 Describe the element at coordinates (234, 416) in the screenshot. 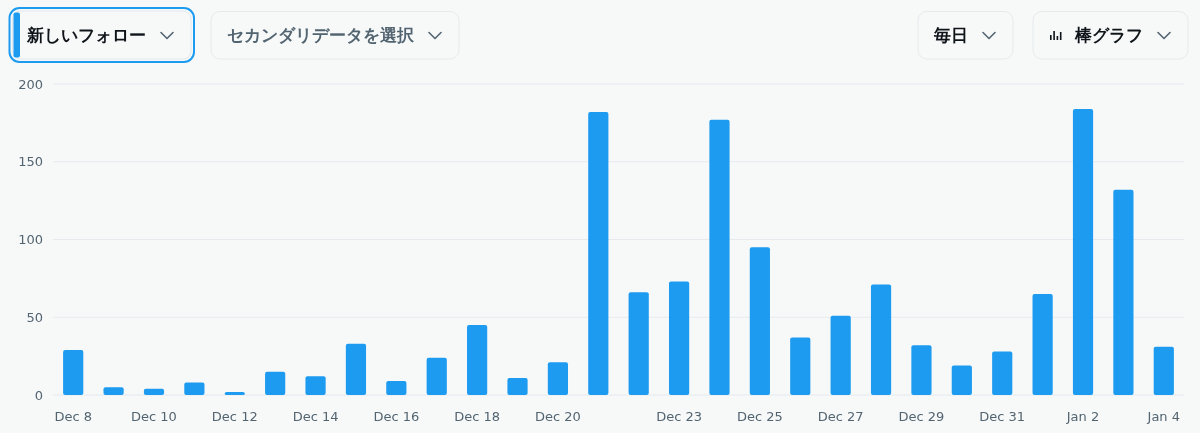

I see `x-tick-label: Dec 12` at that location.